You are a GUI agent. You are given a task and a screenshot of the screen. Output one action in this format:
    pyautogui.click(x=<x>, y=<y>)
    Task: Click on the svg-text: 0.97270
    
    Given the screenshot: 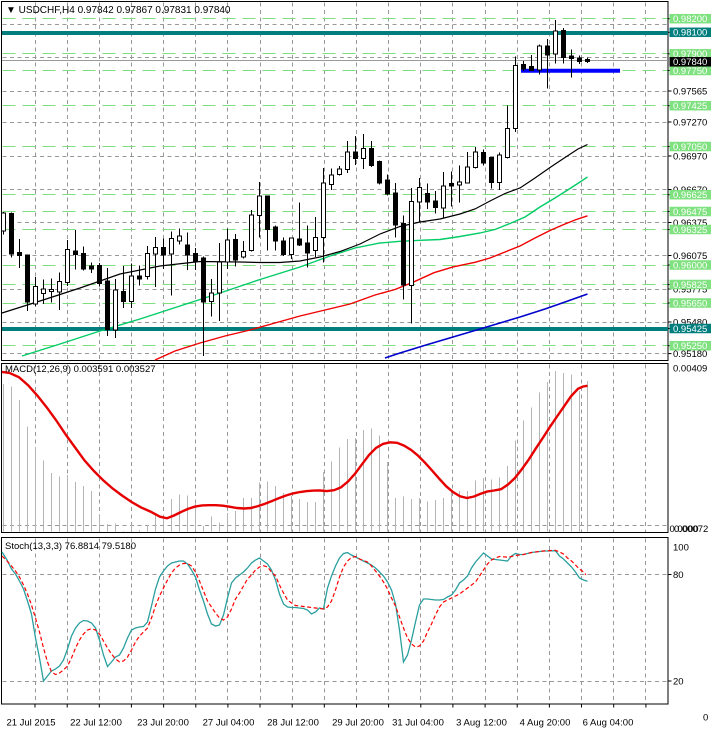 What is the action you would take?
    pyautogui.click(x=690, y=123)
    